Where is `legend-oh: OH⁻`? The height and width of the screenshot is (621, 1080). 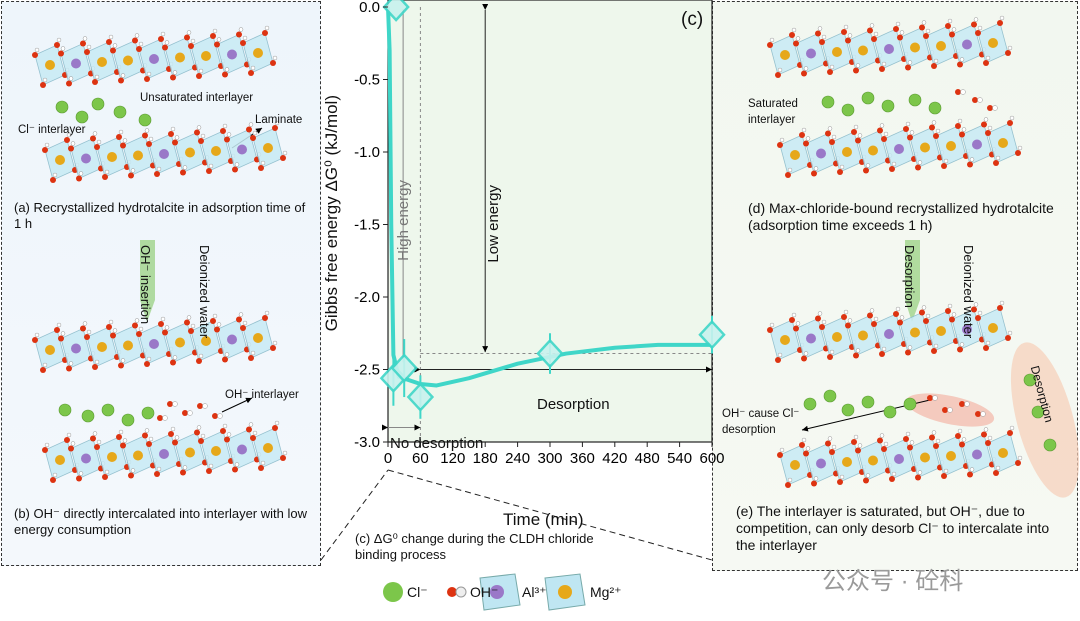 legend-oh: OH⁻ is located at coordinates (484, 592).